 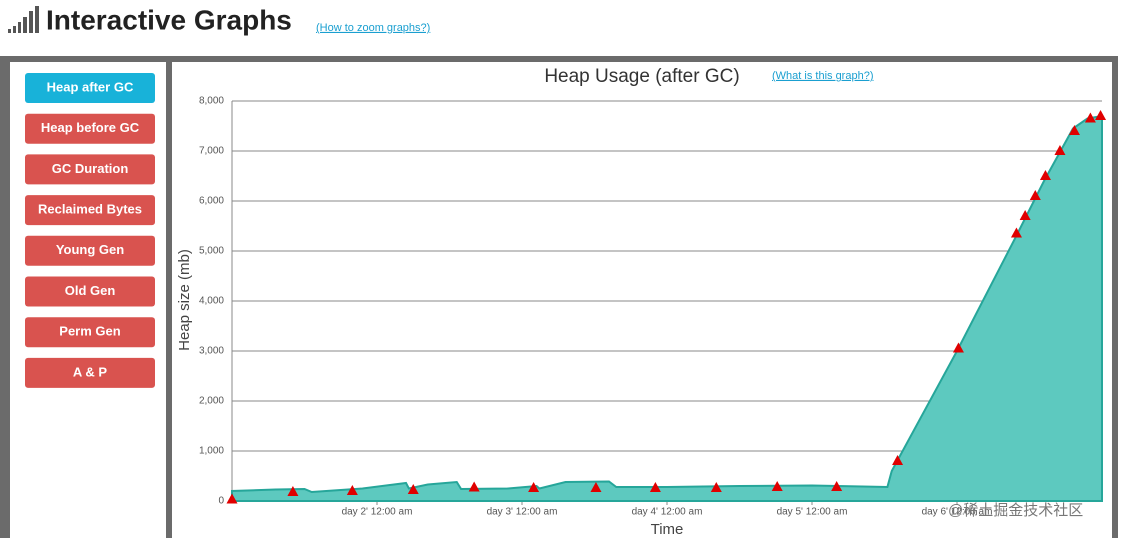 I want to click on menu-button-label: Old Gen, so click(x=90, y=290).